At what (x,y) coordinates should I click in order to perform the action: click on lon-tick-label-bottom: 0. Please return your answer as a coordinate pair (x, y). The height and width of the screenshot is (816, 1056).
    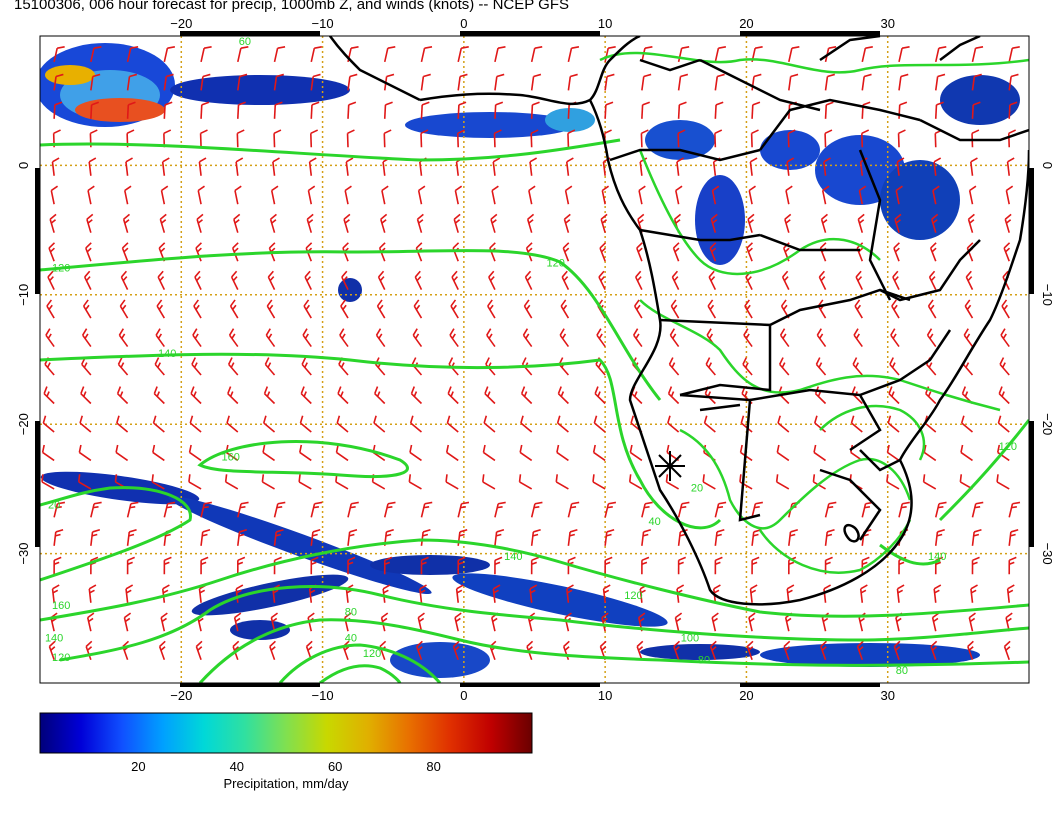
    Looking at the image, I should click on (463, 695).